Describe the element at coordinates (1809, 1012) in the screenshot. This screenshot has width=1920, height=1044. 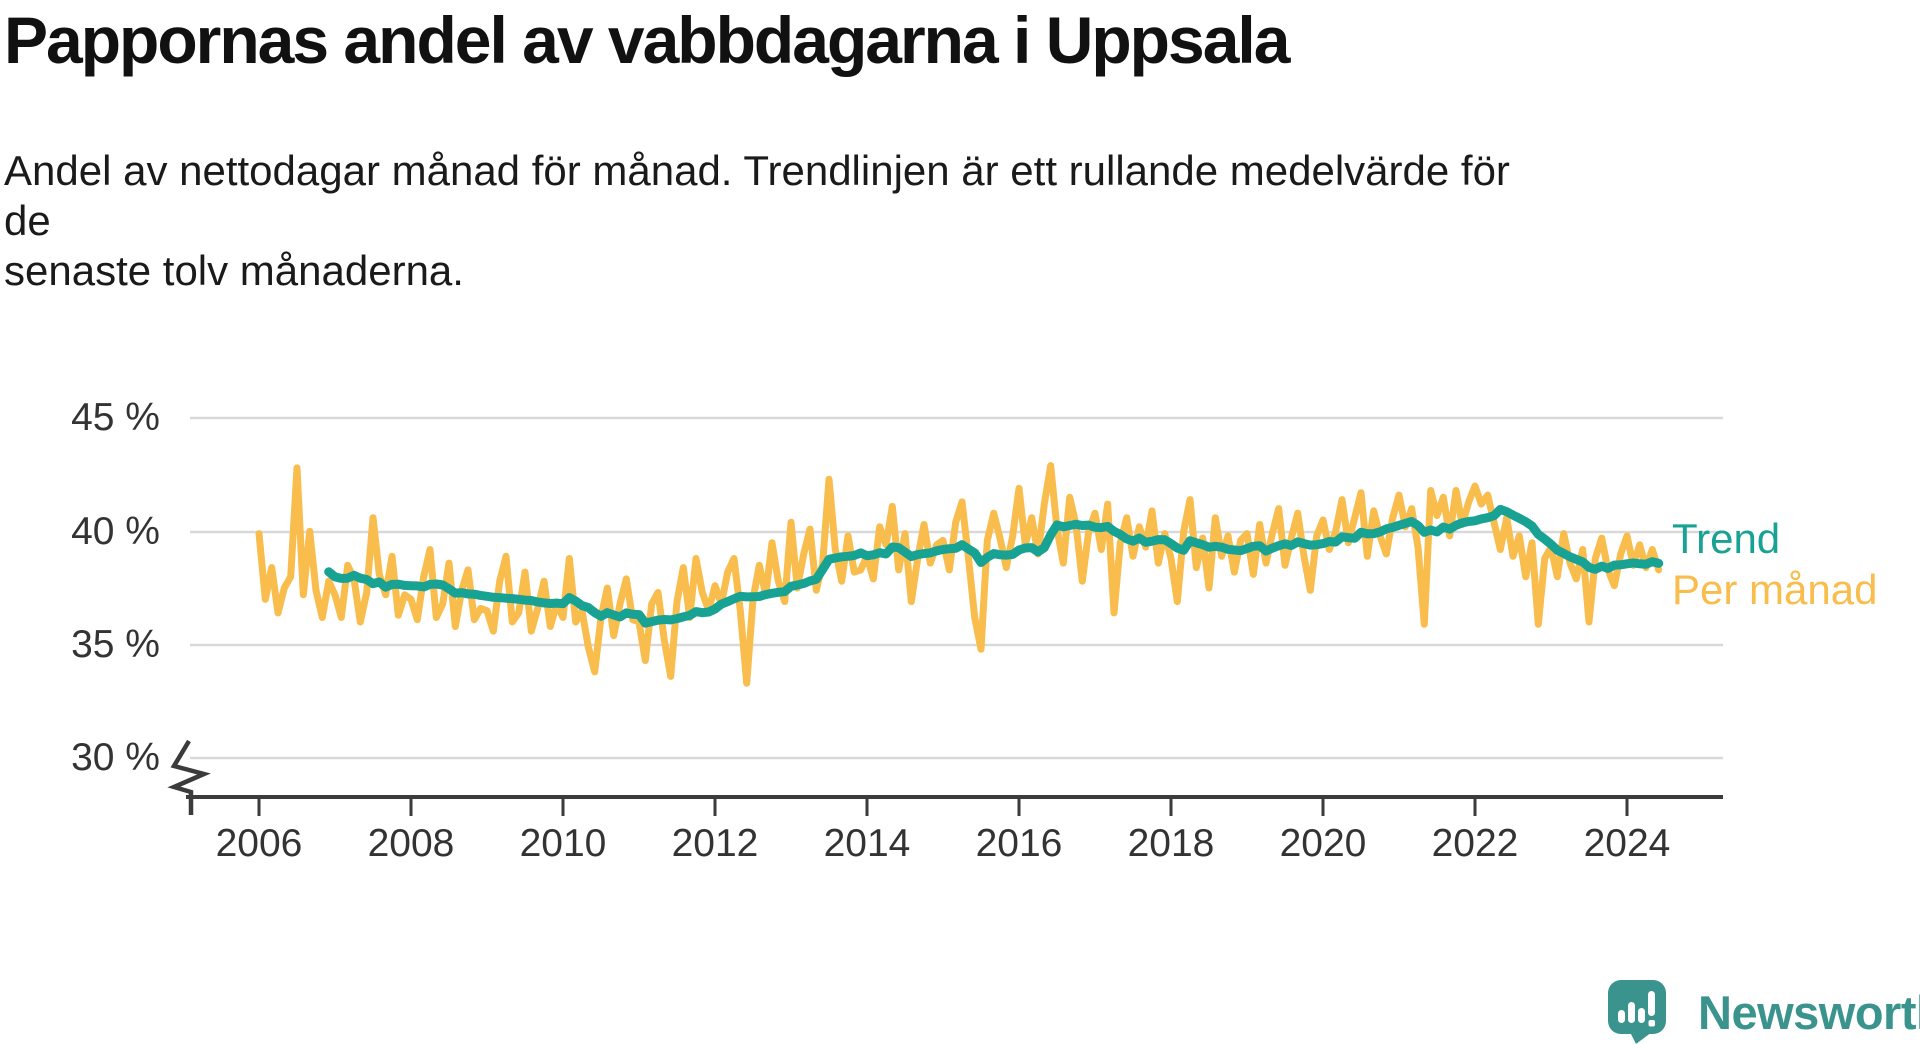
I see `brand-name: Newsworthy` at that location.